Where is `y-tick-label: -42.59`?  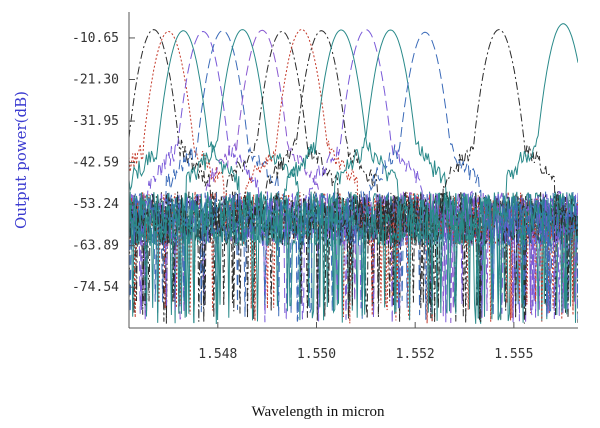 y-tick-label: -42.59 is located at coordinates (95, 163).